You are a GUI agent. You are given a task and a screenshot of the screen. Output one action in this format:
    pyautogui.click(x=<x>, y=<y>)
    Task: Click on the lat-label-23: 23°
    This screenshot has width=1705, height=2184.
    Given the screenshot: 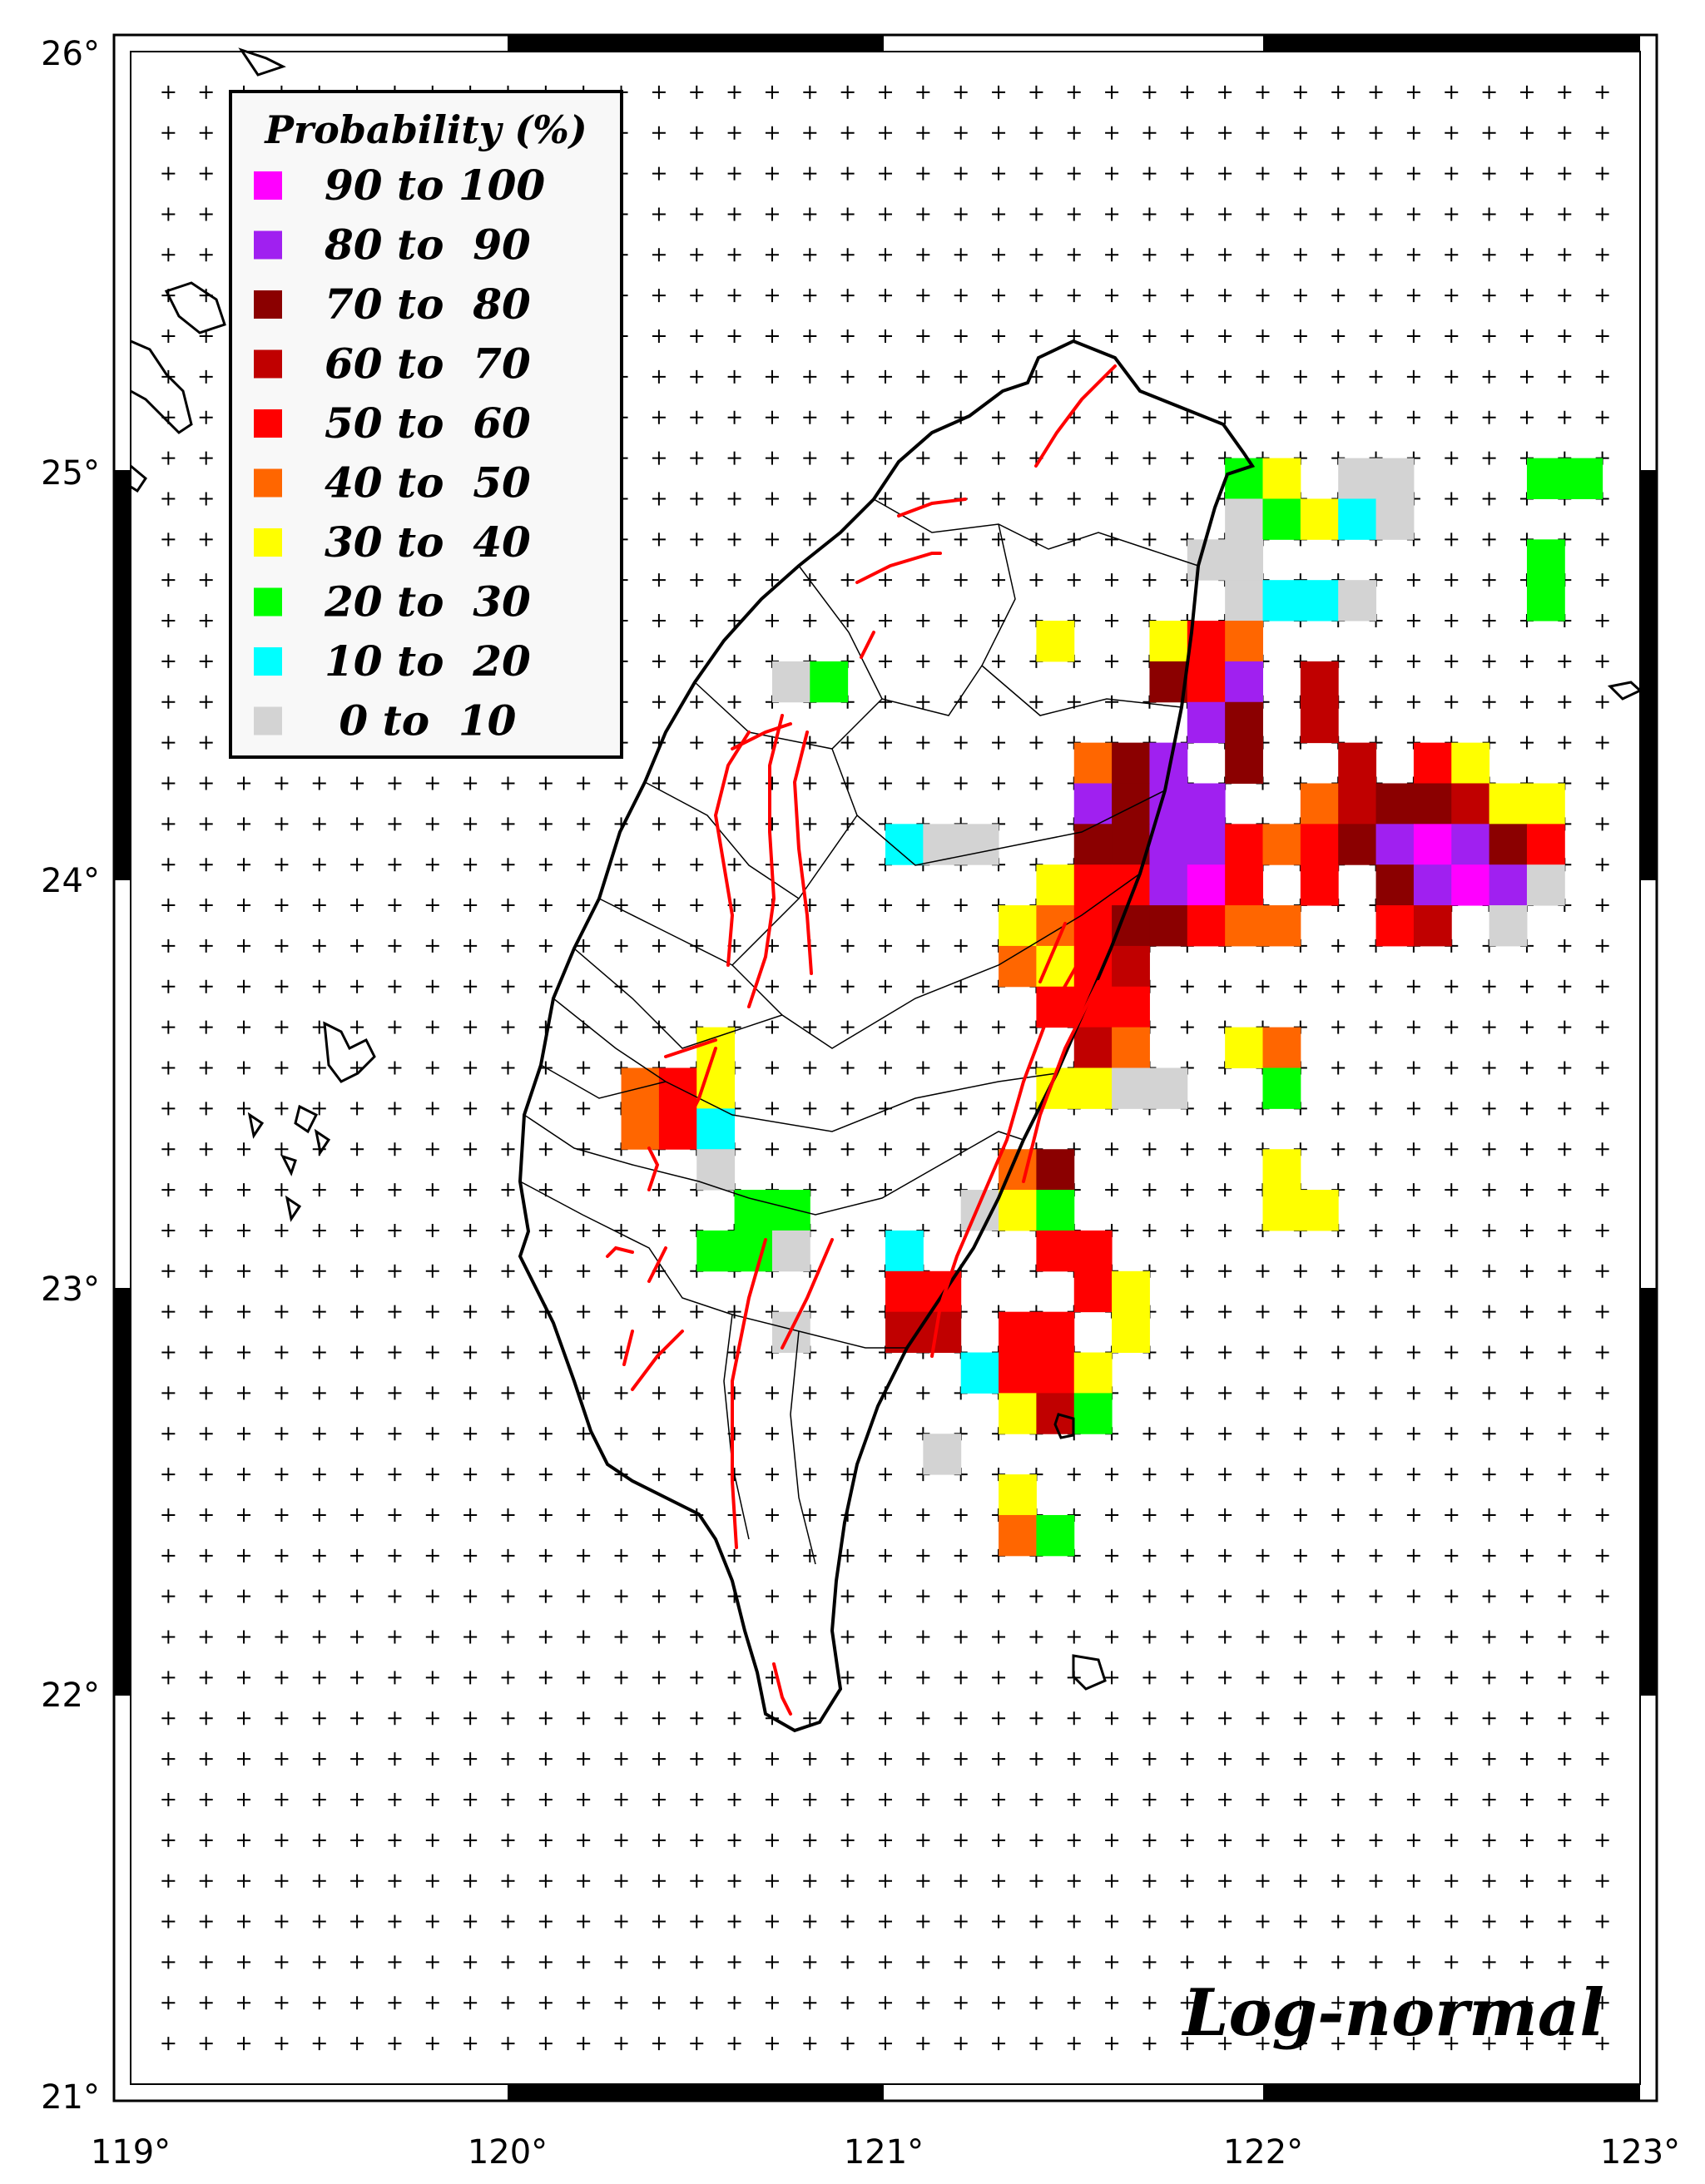 What is the action you would take?
    pyautogui.click(x=70, y=1289)
    